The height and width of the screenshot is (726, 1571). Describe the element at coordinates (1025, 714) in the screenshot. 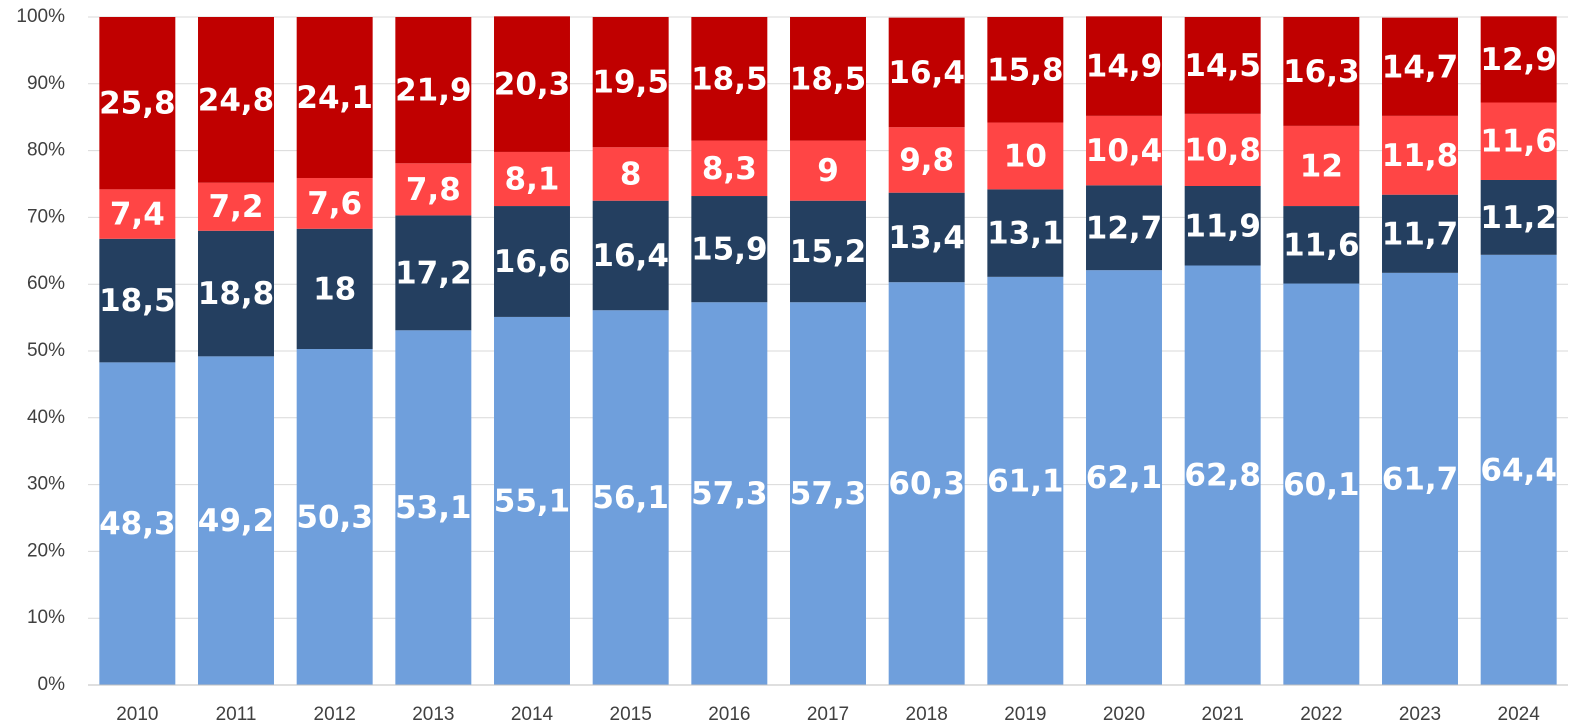

I see `x-tick-label: 2019` at that location.